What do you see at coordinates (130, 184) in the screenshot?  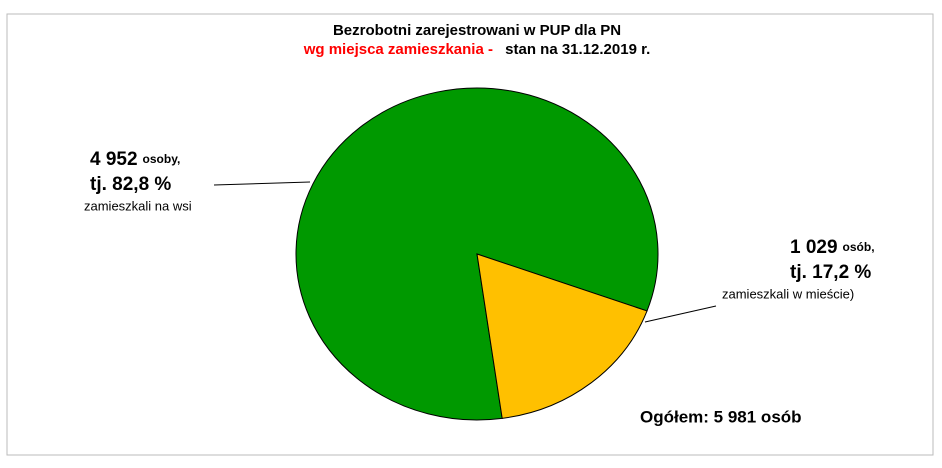 I see `percent-label: tj. 82,8 %` at bounding box center [130, 184].